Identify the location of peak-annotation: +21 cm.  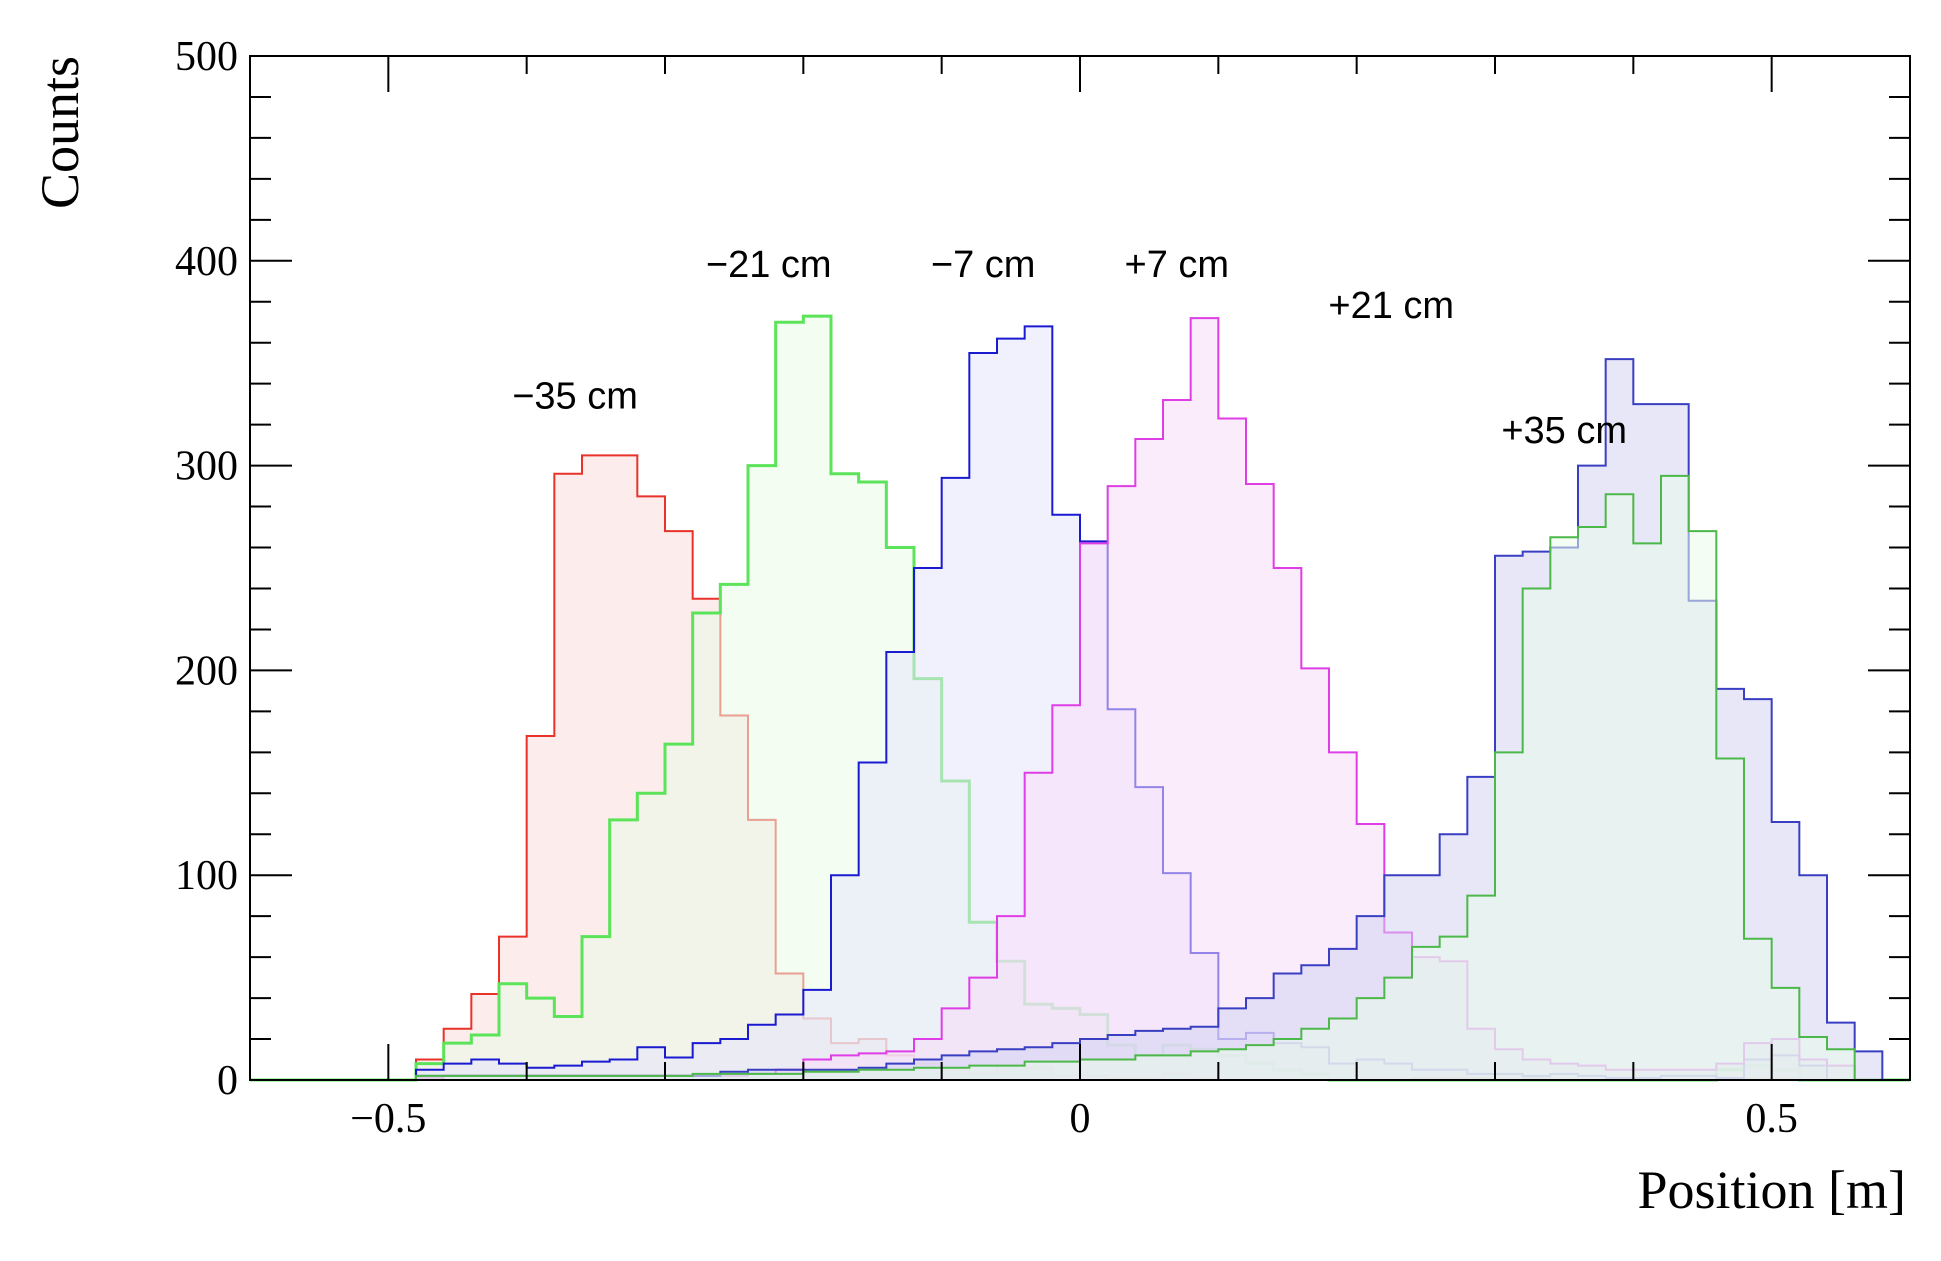
(1391, 306).